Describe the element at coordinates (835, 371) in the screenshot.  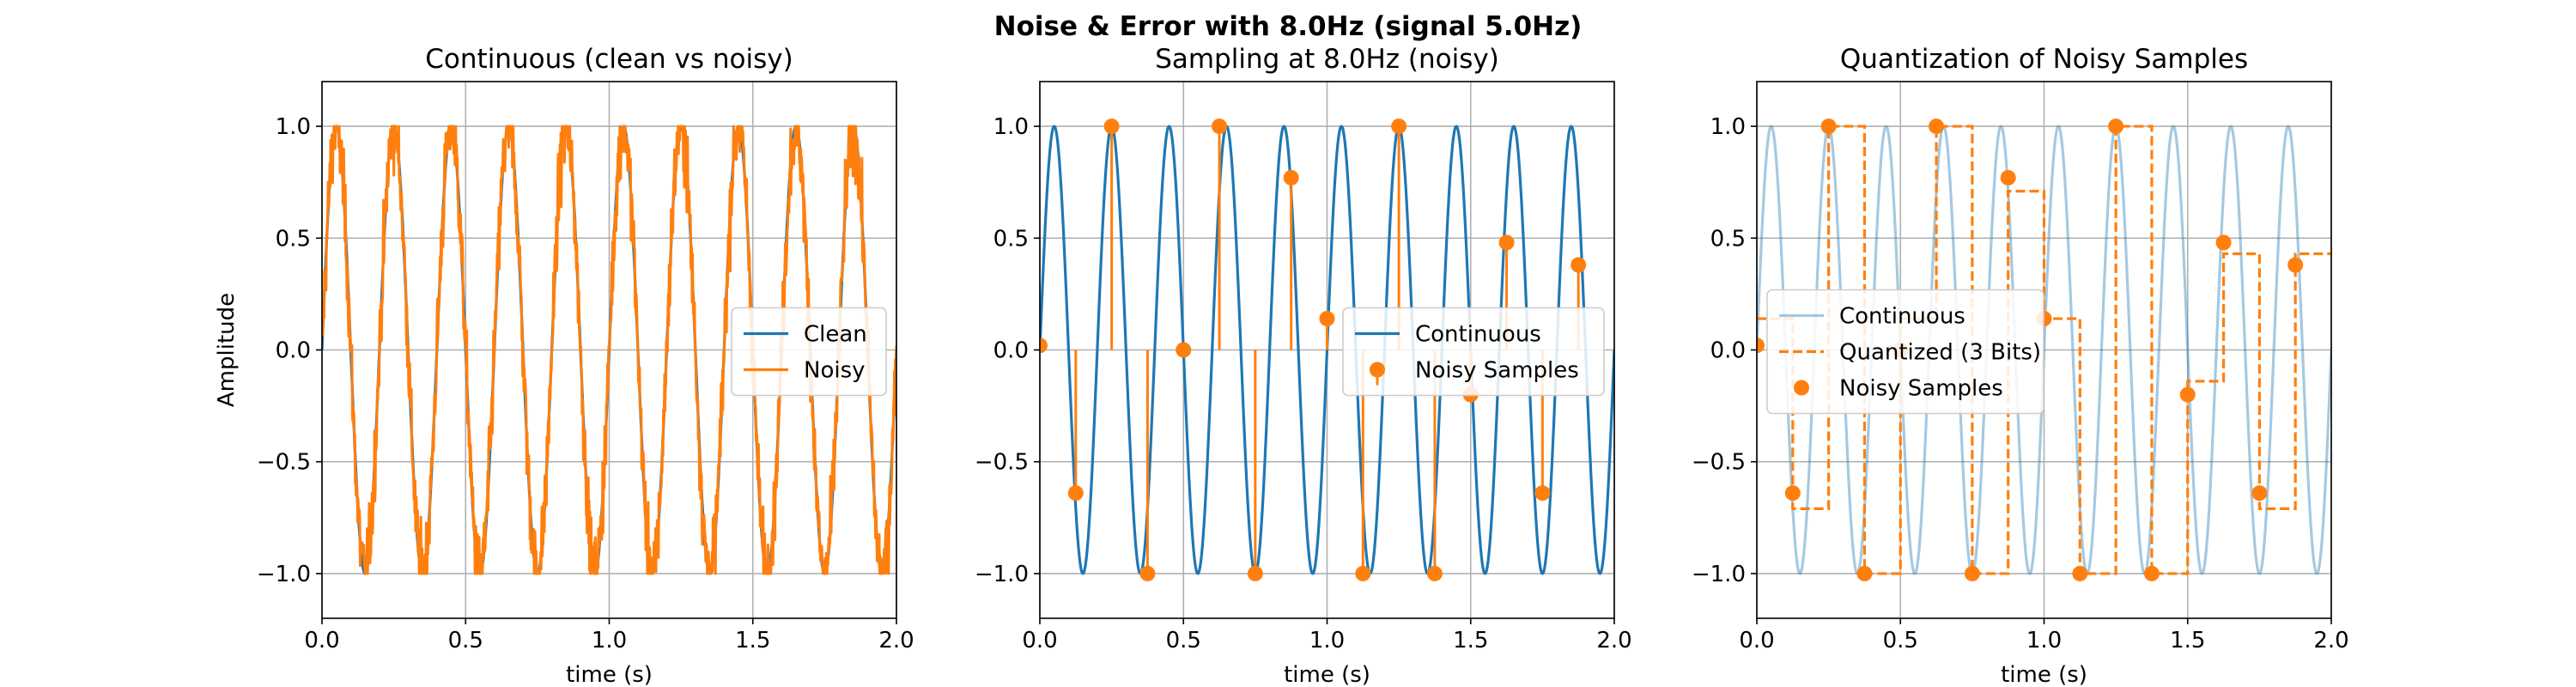
I see `legend-label: Noisy` at that location.